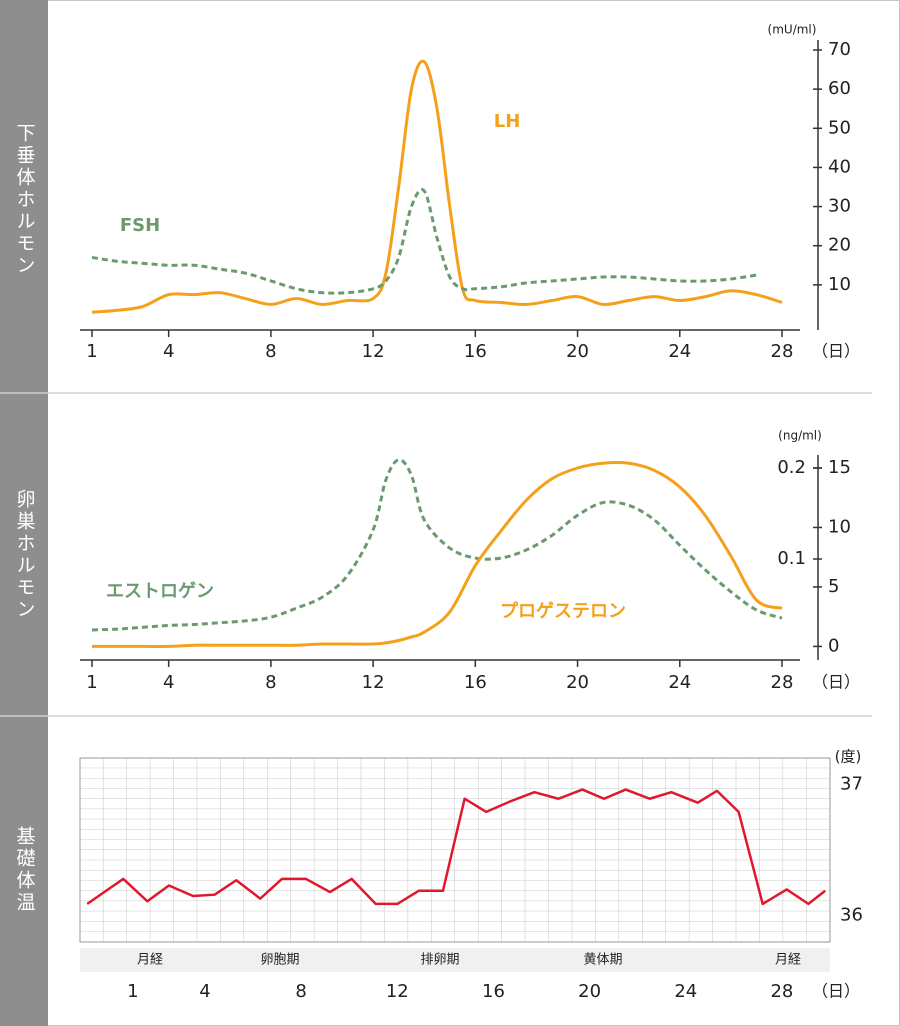 The image size is (900, 1026). What do you see at coordinates (833, 645) in the screenshot?
I see `y-tick-label: 0` at bounding box center [833, 645].